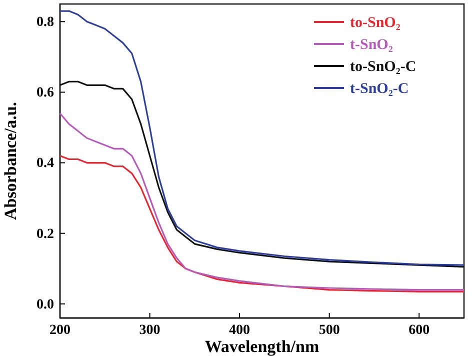 This screenshot has height=358, width=474. I want to click on y-tick-label: 0.8, so click(45, 22).